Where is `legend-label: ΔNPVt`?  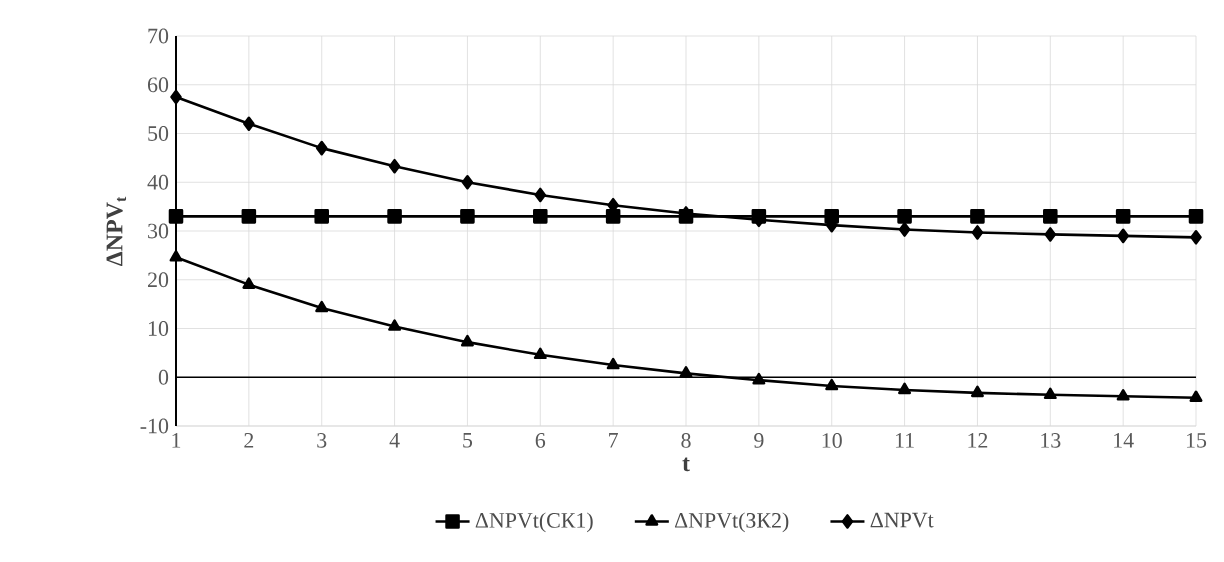
legend-label: ΔNPVt is located at coordinates (902, 520).